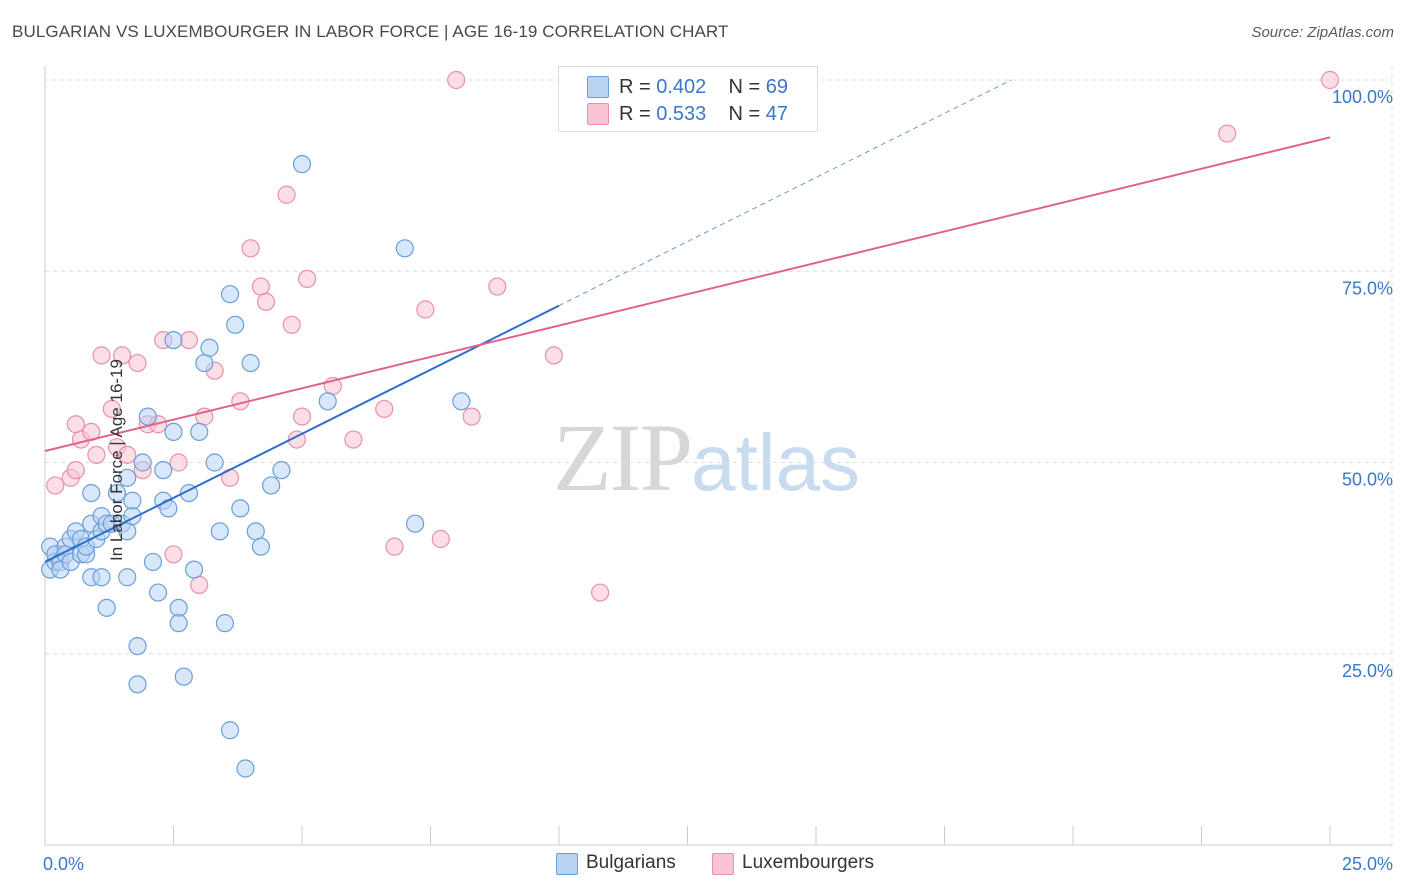 This screenshot has width=1406, height=892. What do you see at coordinates (1322, 32) in the screenshot?
I see `source-label: Source: ZipAtlas.com` at bounding box center [1322, 32].